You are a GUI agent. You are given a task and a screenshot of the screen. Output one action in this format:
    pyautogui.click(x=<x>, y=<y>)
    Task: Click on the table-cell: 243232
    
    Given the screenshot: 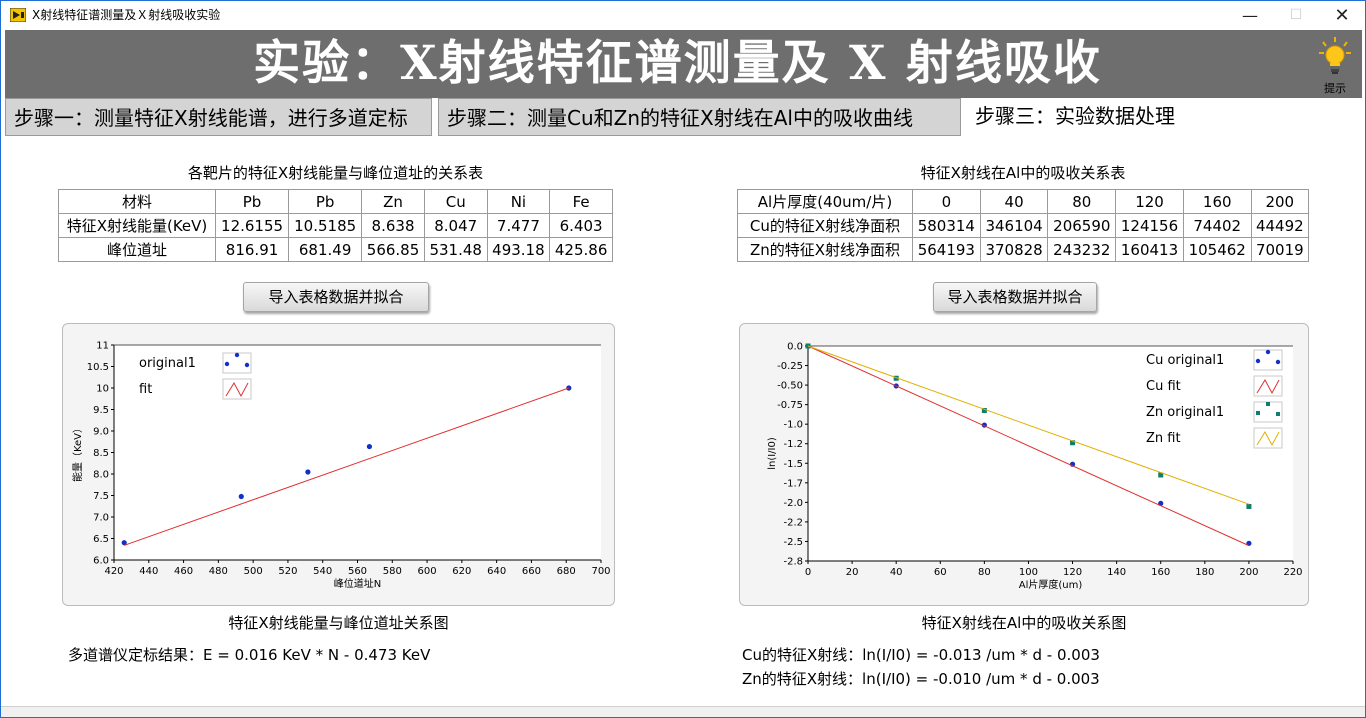 What is the action you would take?
    pyautogui.click(x=1082, y=249)
    